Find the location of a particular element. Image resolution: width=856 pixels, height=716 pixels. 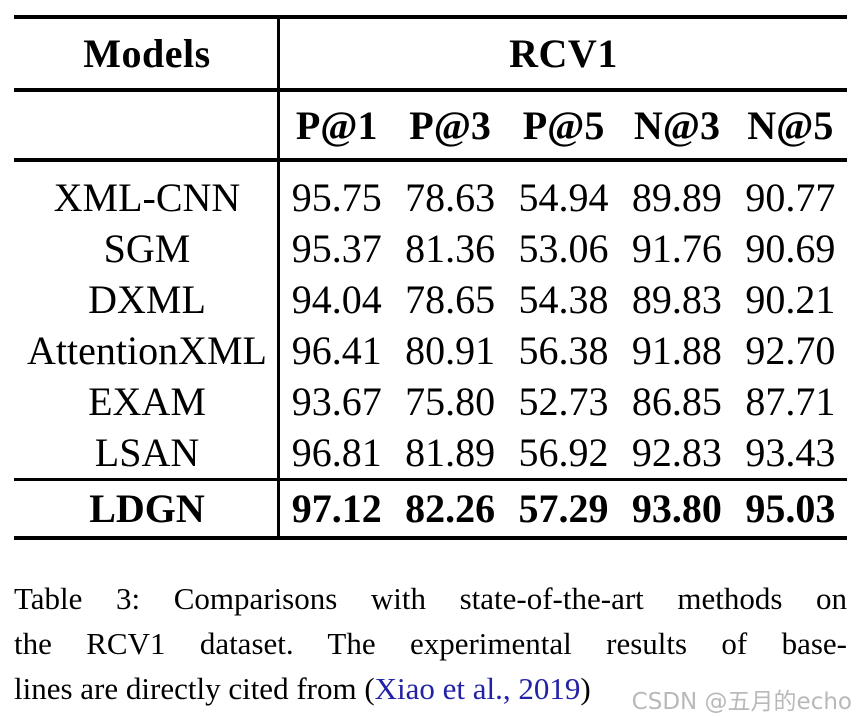

cell-value: 95.37 is located at coordinates (336, 248).